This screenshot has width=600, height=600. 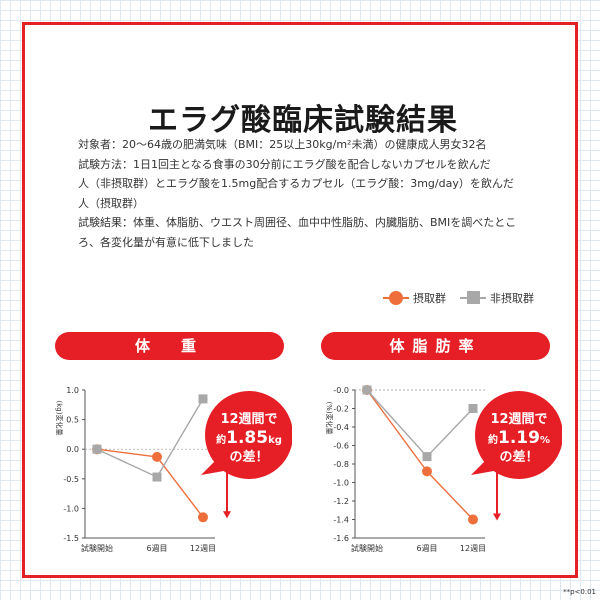 I want to click on y-tick-label: -0.6, so click(x=341, y=446).